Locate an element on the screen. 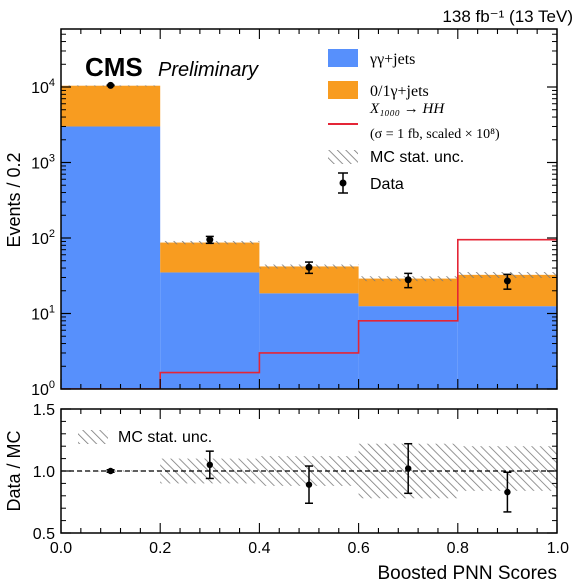  bar-series0-bin4 is located at coordinates (507, 347).